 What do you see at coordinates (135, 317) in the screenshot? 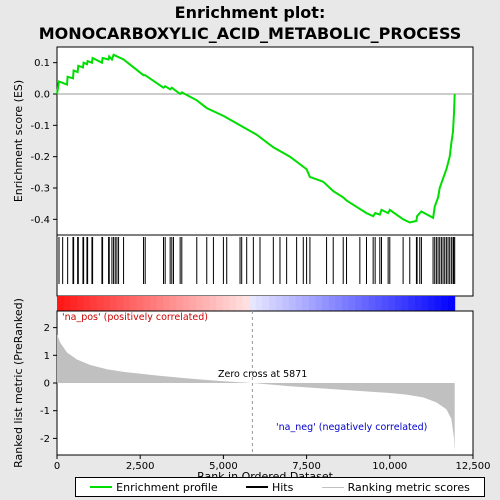
I see `pos-annotation: 'na_pos' (positively correlated)` at bounding box center [135, 317].